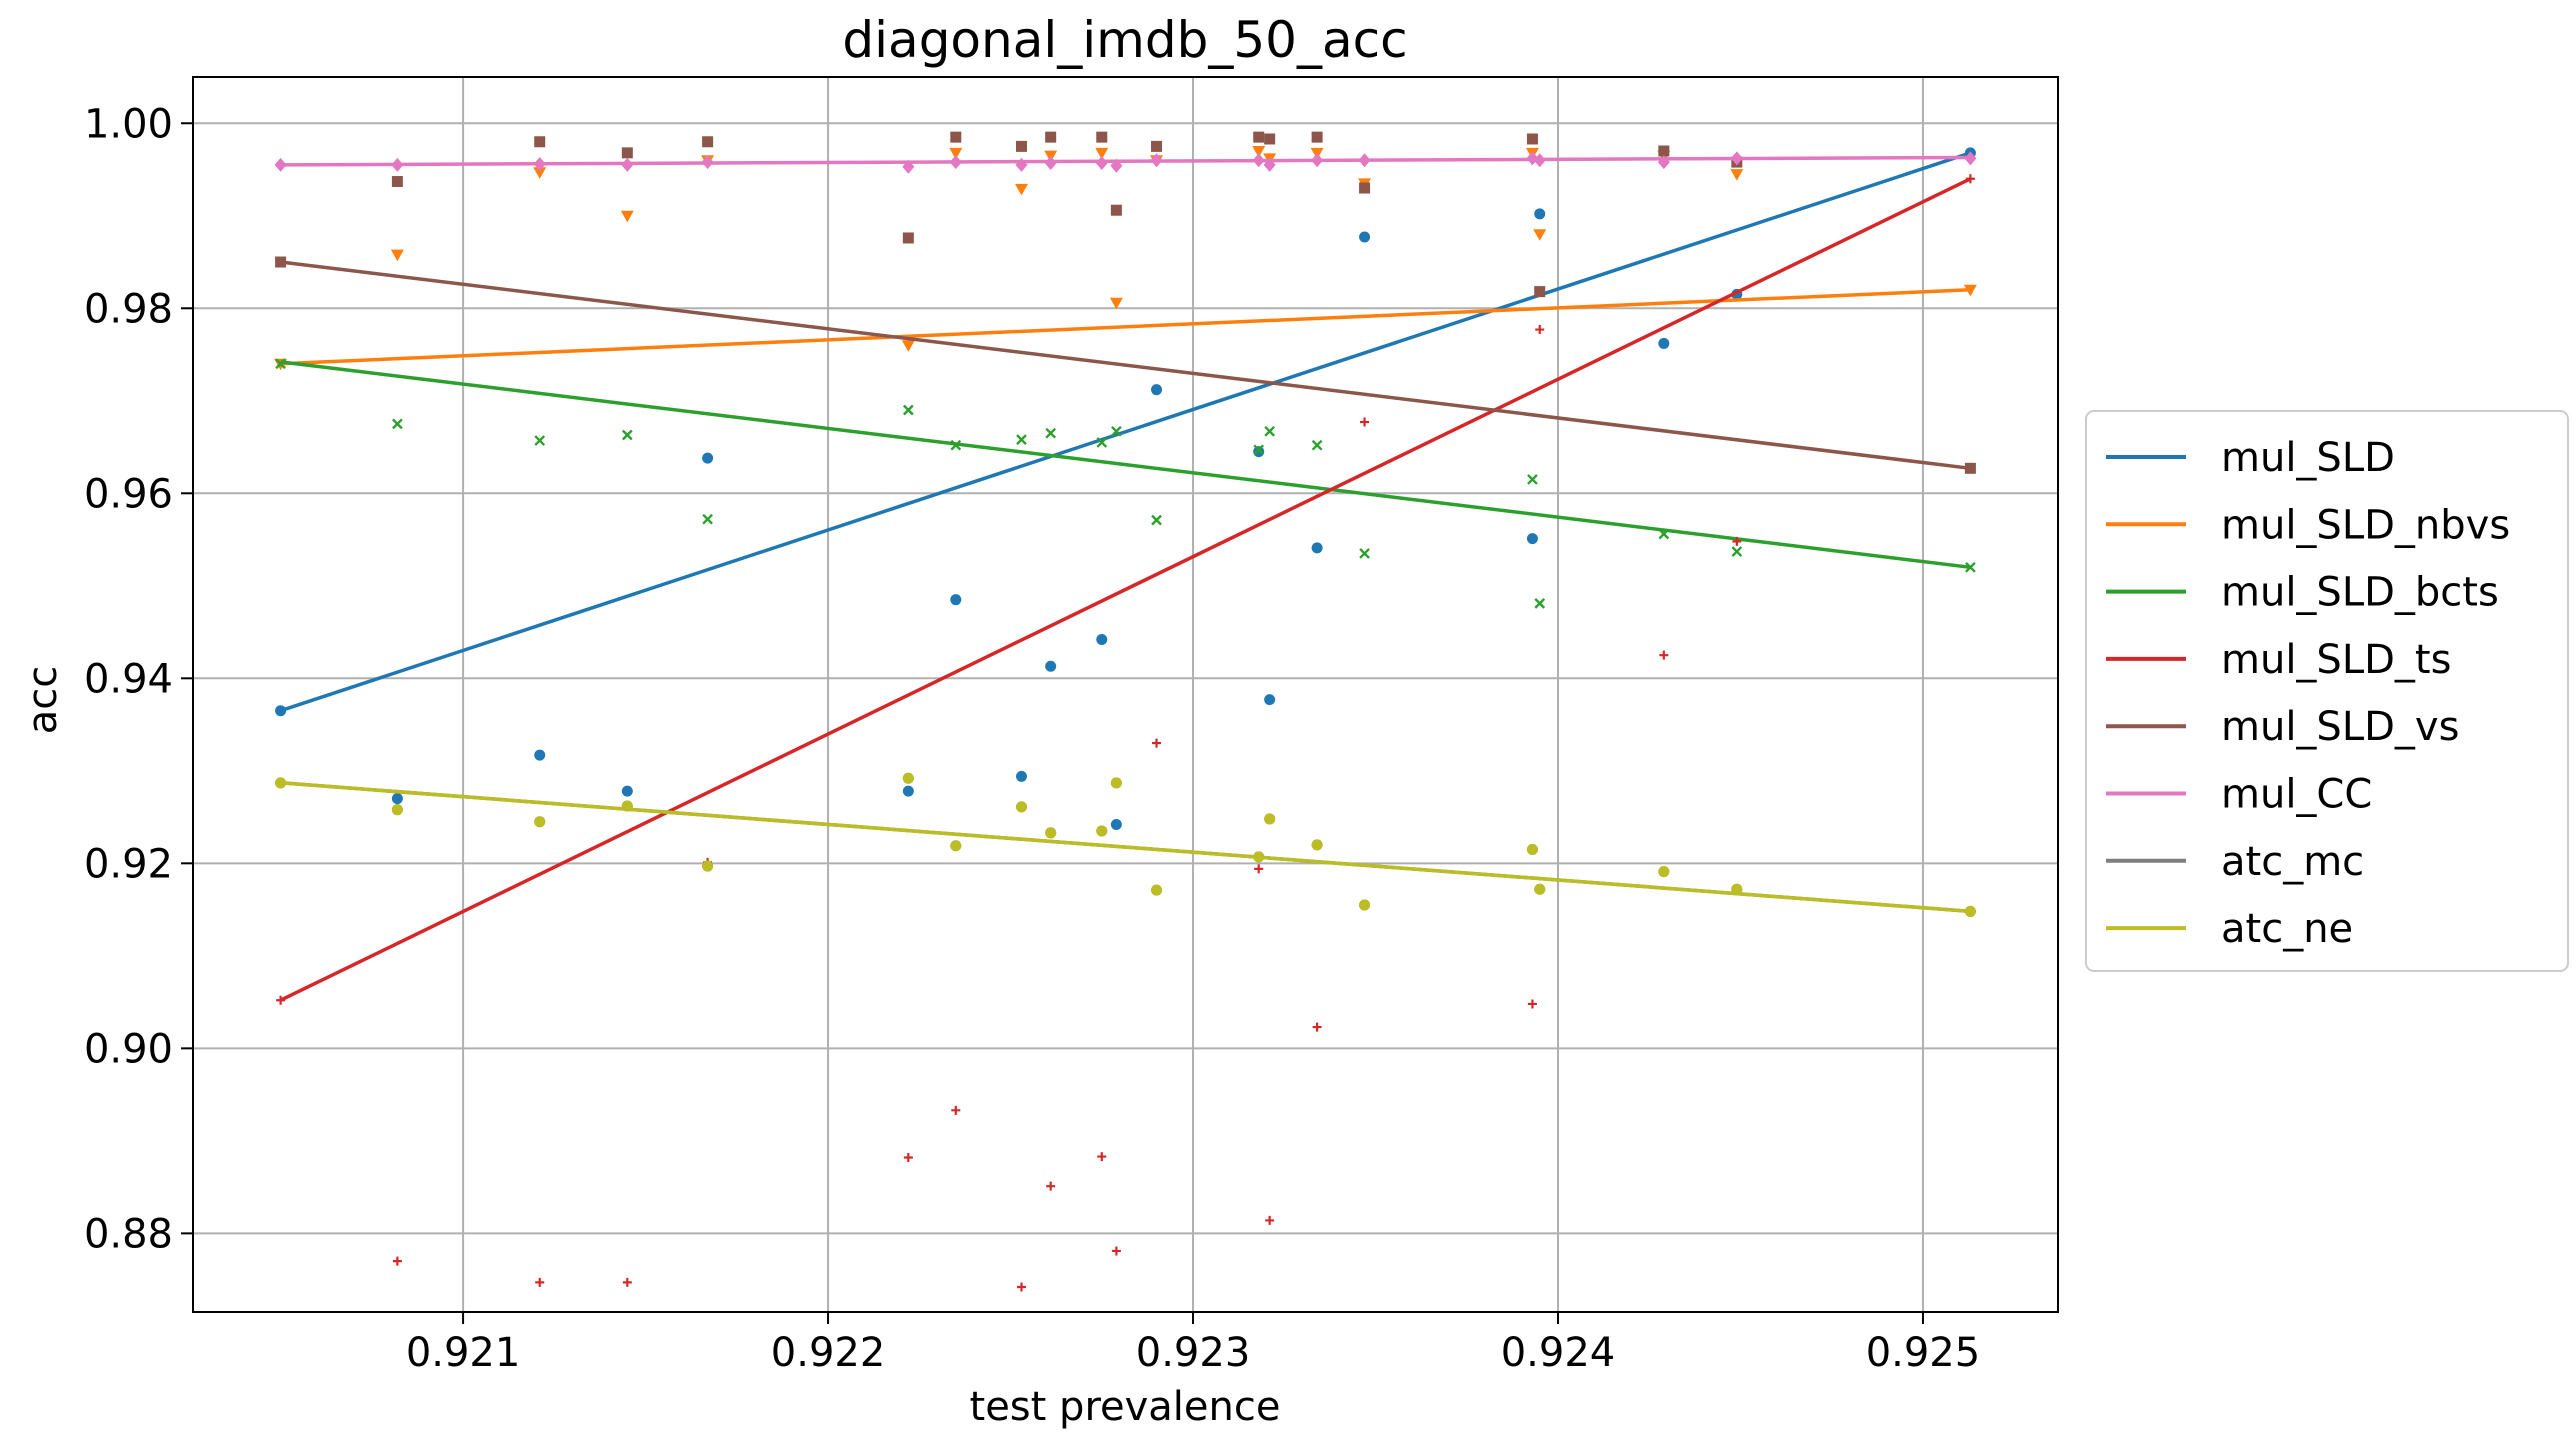 This screenshot has width=2576, height=1446. I want to click on x-tick-label: 0.922, so click(828, 1353).